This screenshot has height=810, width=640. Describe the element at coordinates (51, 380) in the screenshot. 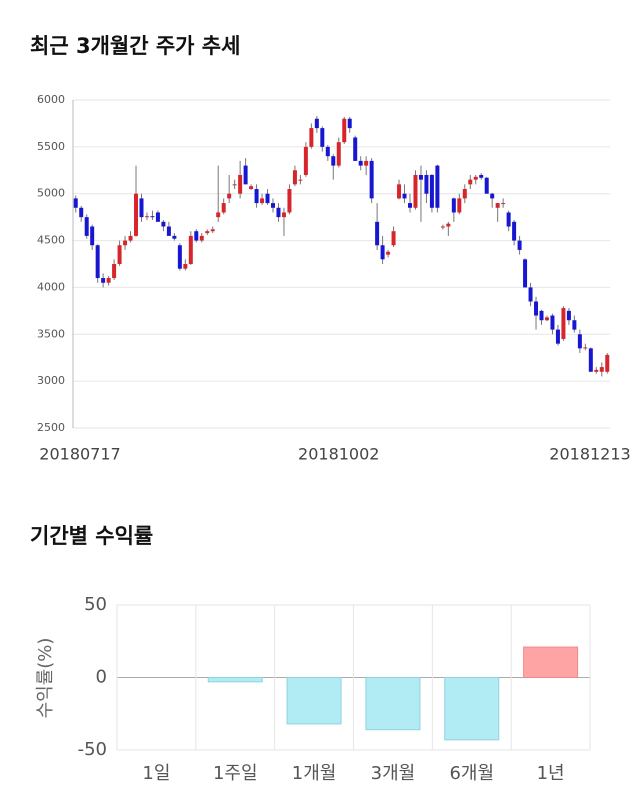

I see `y-tick-label: 3000` at that location.